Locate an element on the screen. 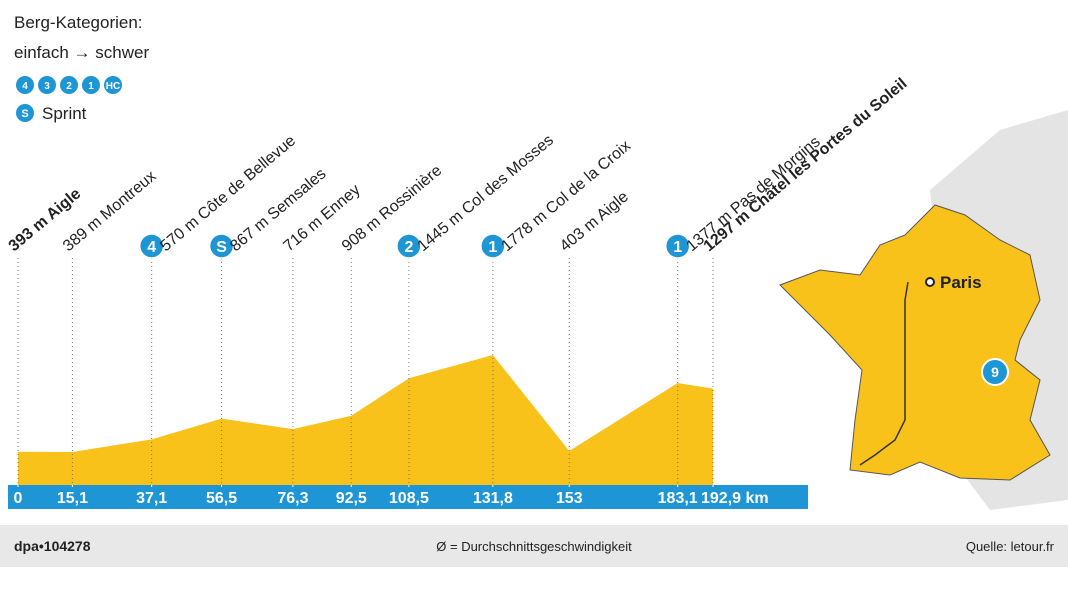  map-france is located at coordinates (915, 342).